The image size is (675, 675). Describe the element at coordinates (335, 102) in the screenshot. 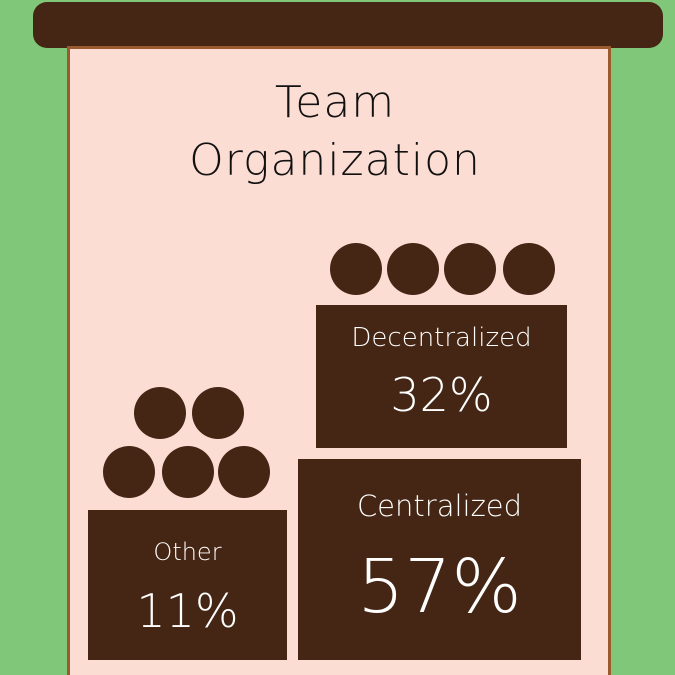

I see `title-line-1: Team` at that location.